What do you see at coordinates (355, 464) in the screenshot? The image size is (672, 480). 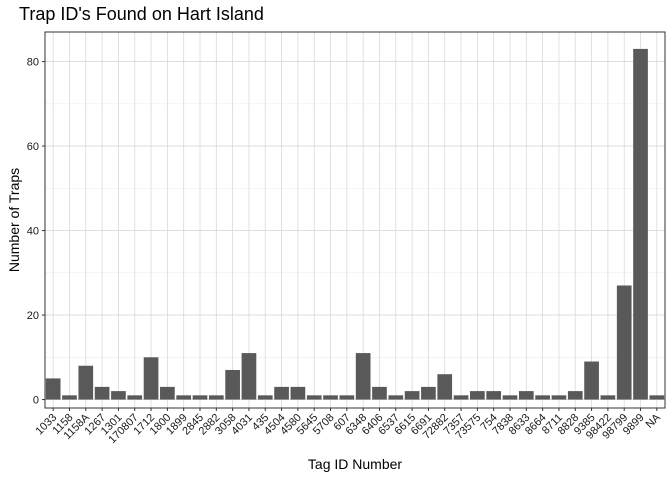 I see `x-axis-title: Tag ID Number` at bounding box center [355, 464].